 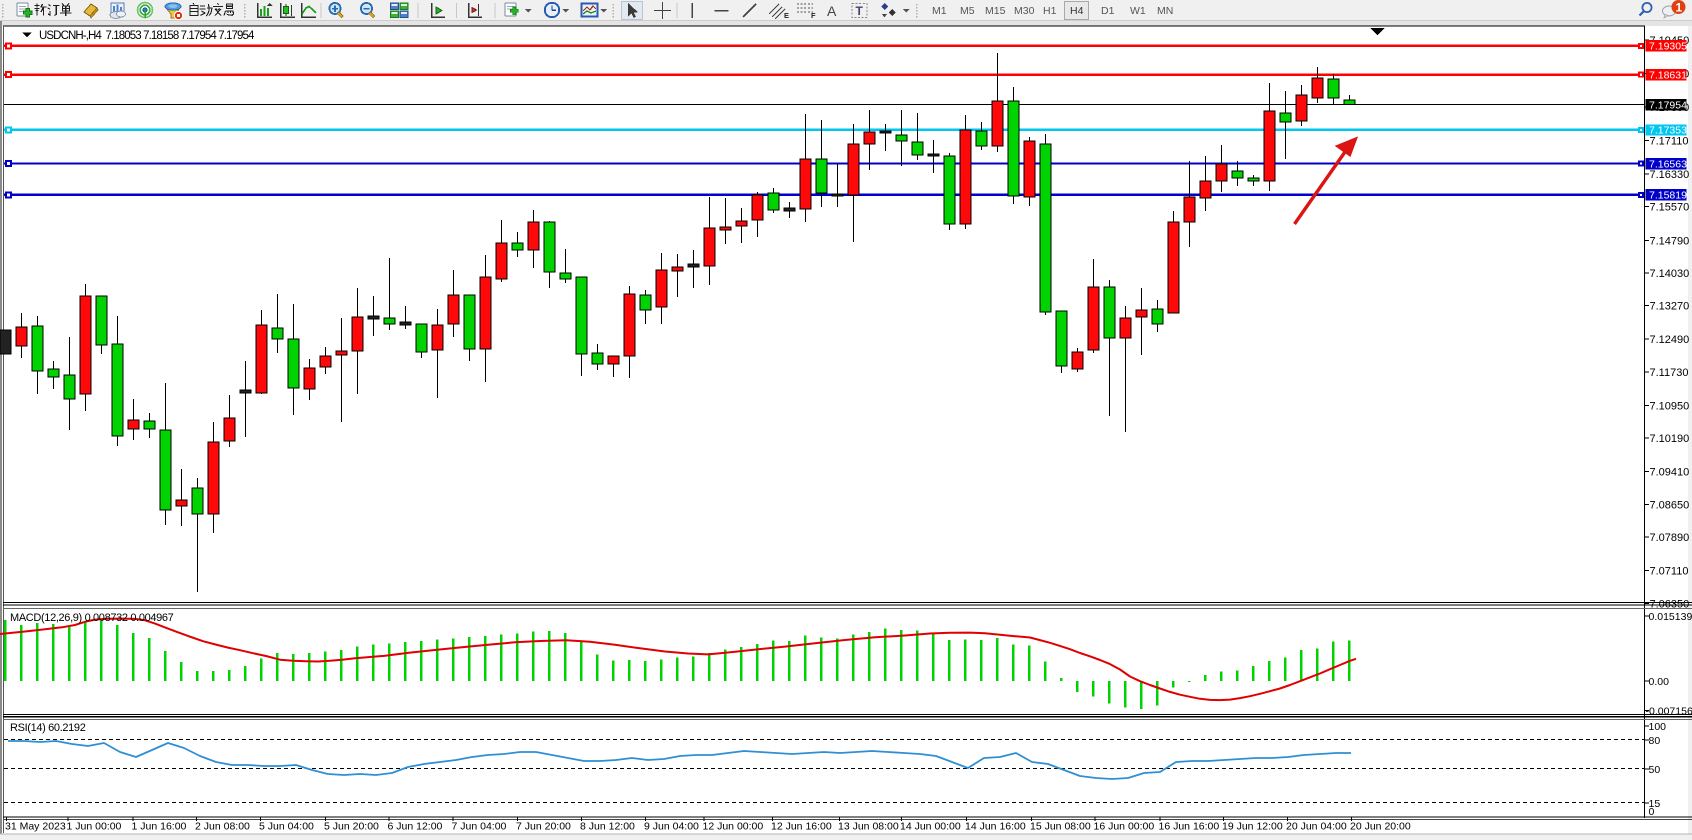 What do you see at coordinates (1670, 241) in the screenshot?
I see `svg-text: 7.14790` at bounding box center [1670, 241].